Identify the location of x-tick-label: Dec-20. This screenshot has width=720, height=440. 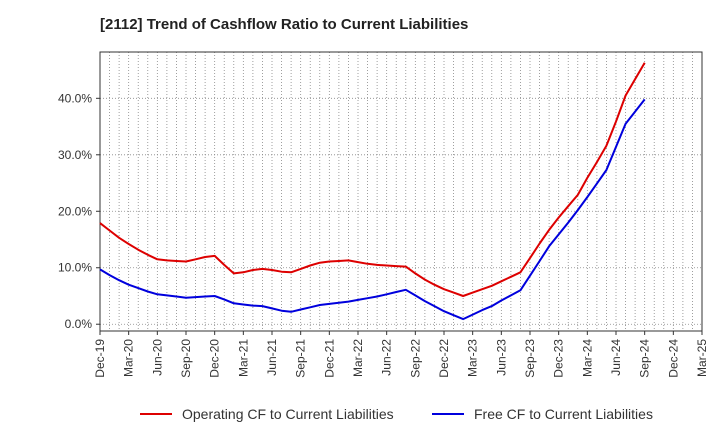
(215, 358).